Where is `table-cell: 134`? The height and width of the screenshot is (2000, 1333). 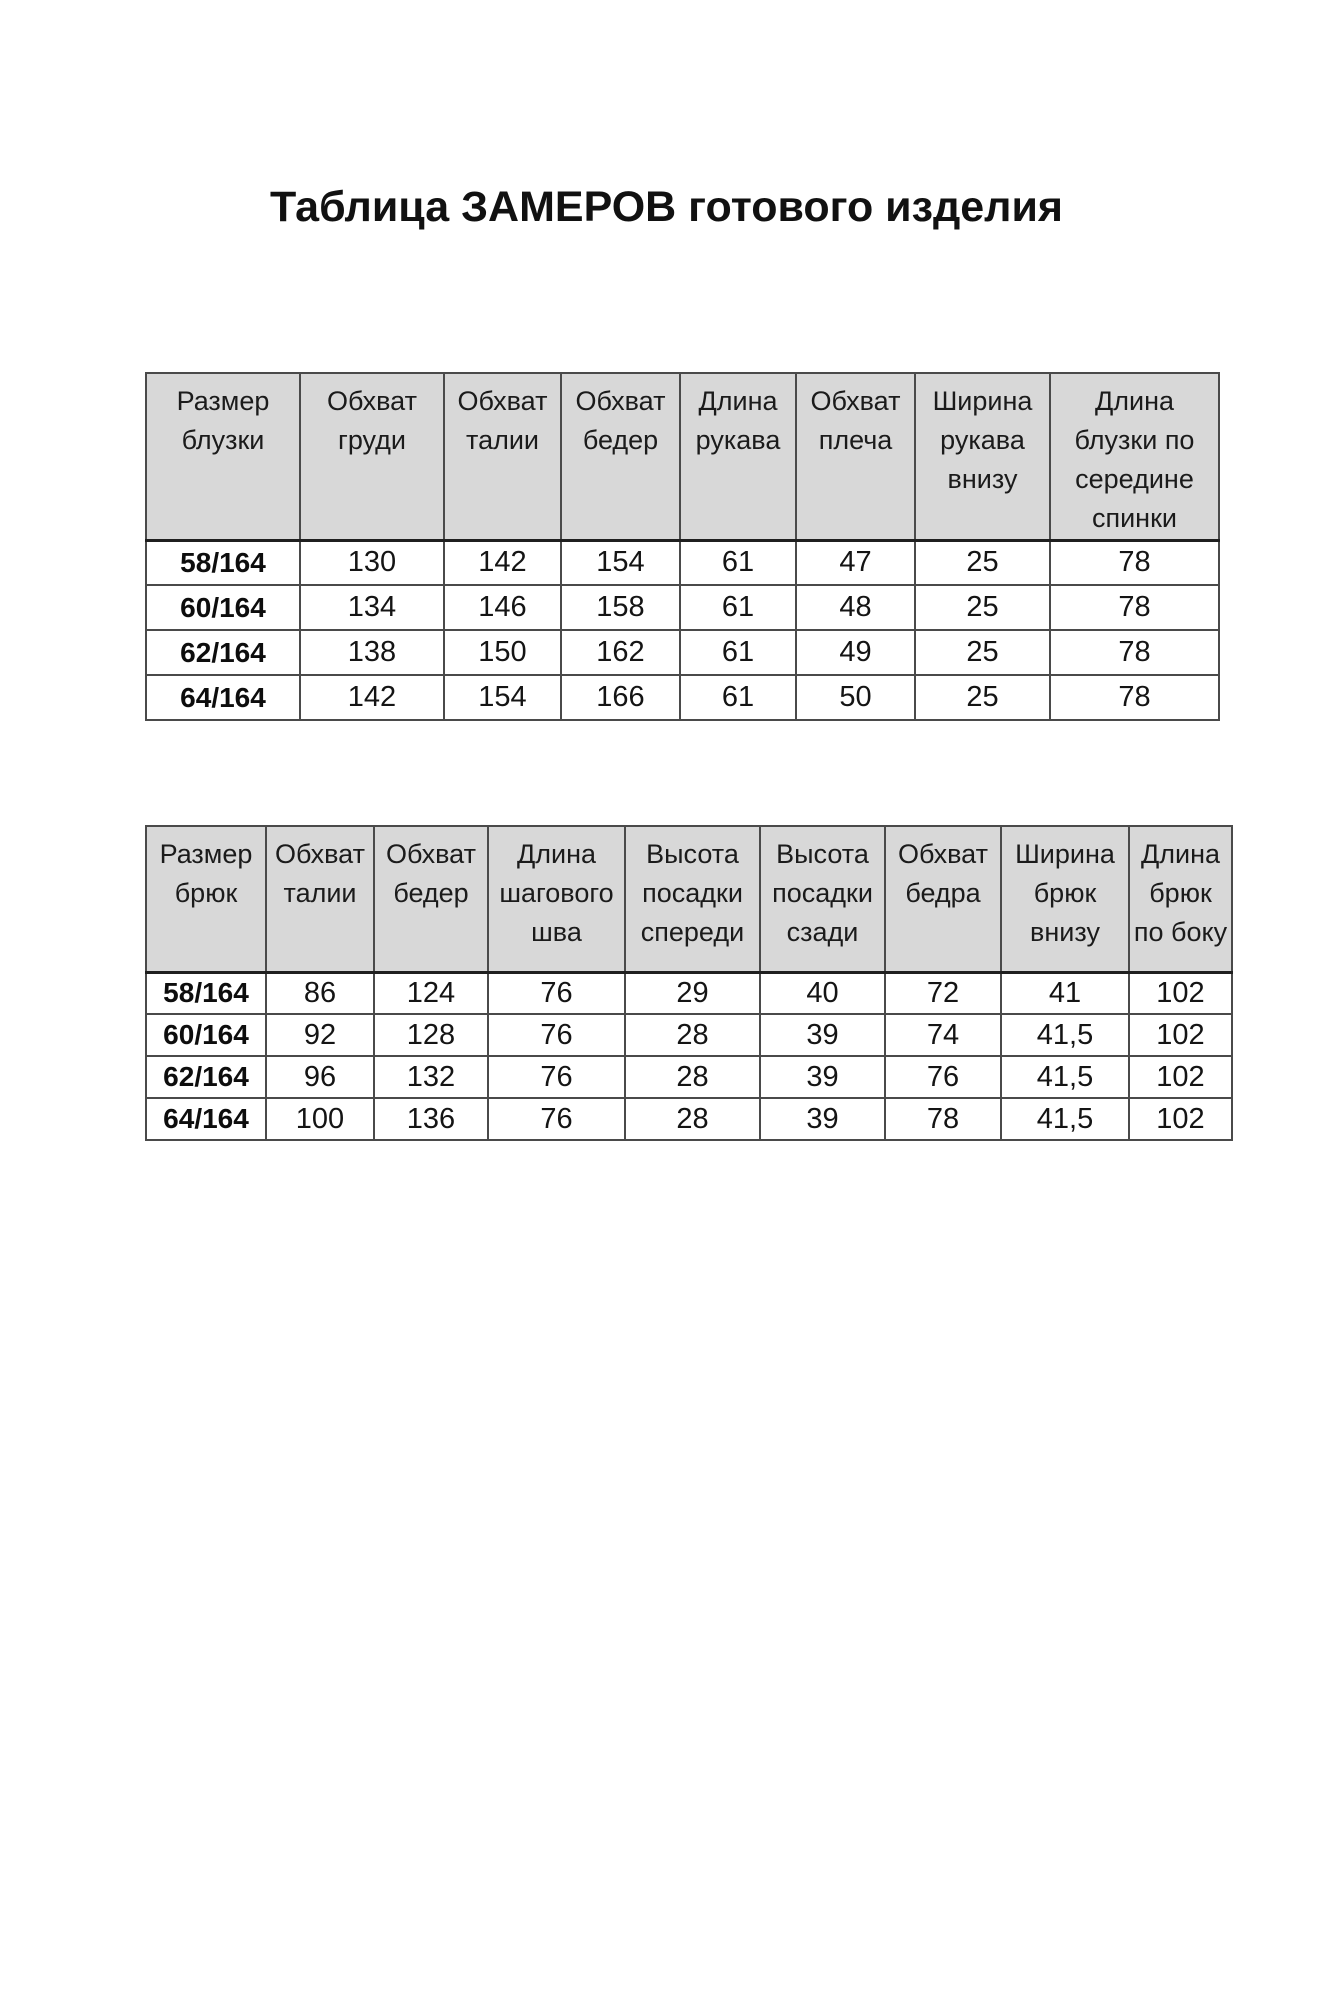 table-cell: 134 is located at coordinates (372, 608).